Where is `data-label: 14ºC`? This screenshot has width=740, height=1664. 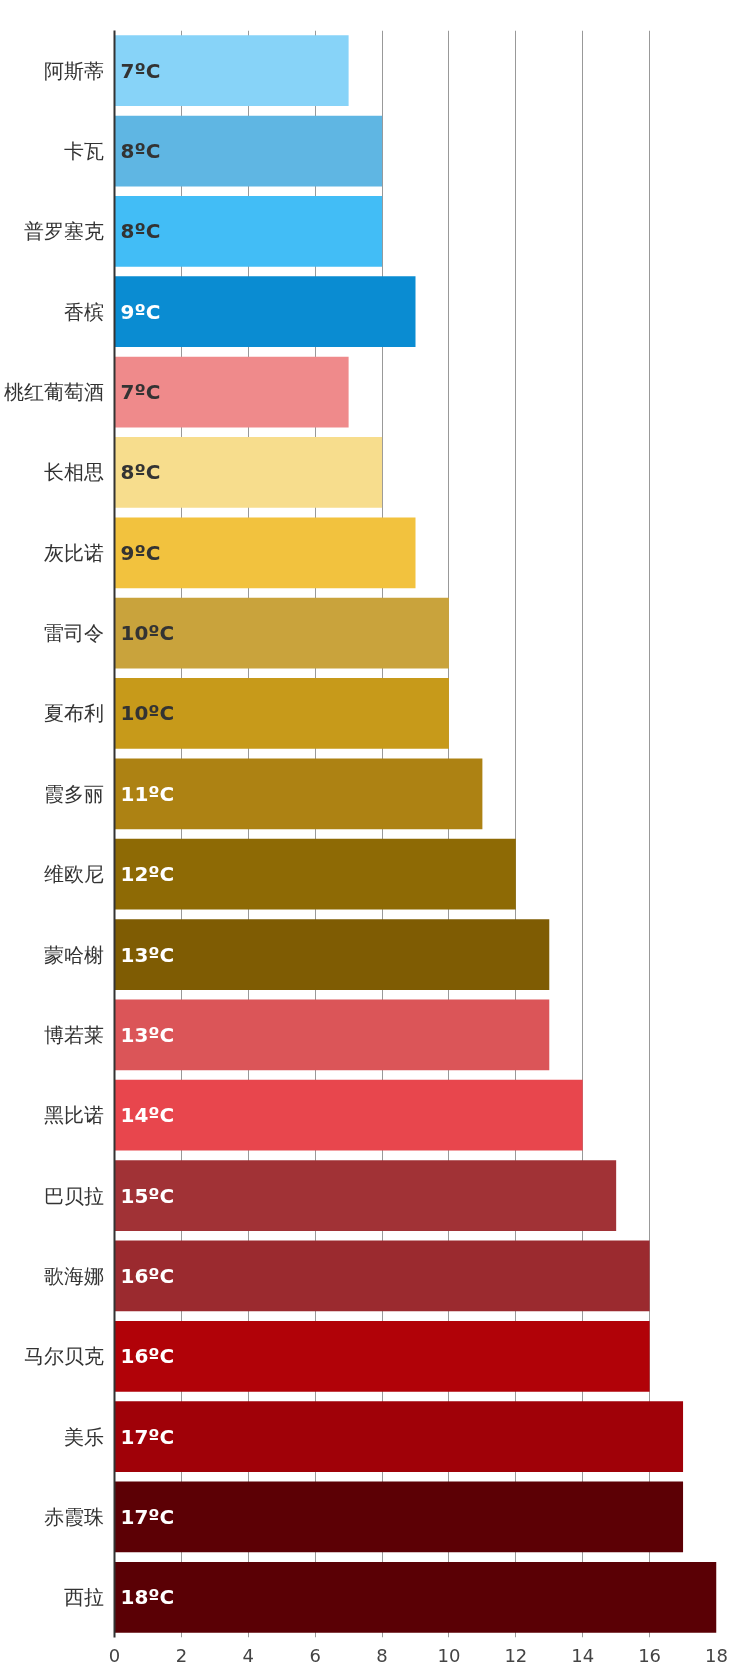
data-label: 14ºC is located at coordinates (147, 1115).